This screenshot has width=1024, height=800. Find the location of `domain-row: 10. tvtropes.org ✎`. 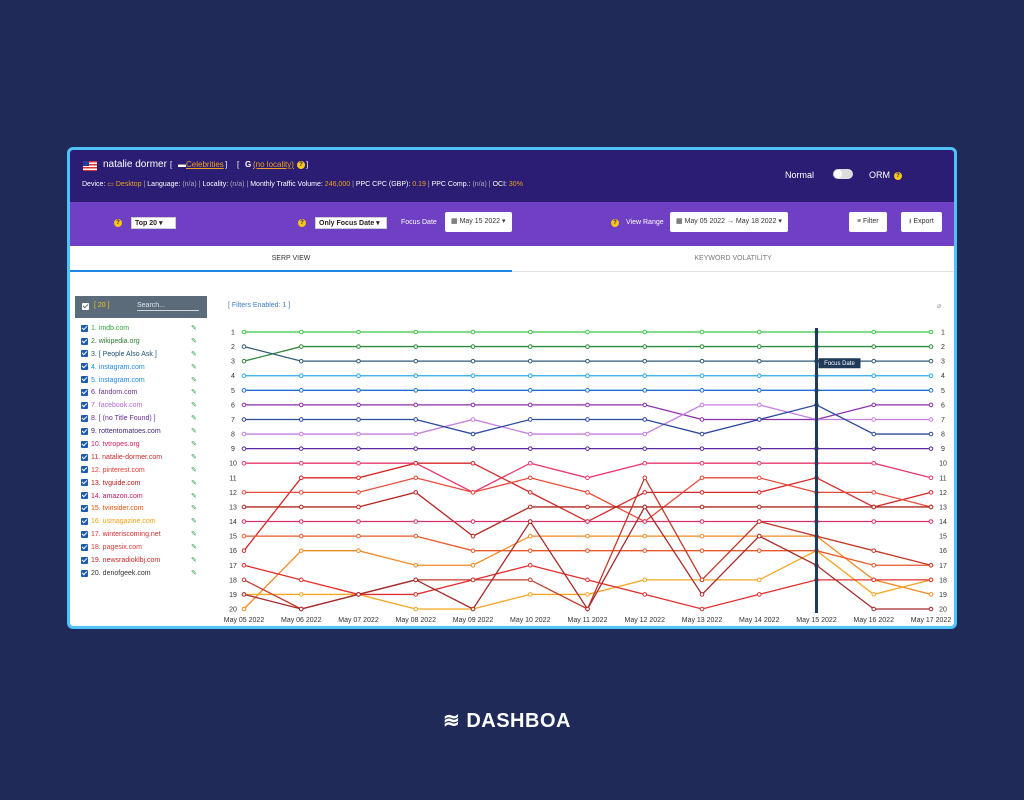

domain-row: 10. tvtropes.org ✎ is located at coordinates (141, 445).